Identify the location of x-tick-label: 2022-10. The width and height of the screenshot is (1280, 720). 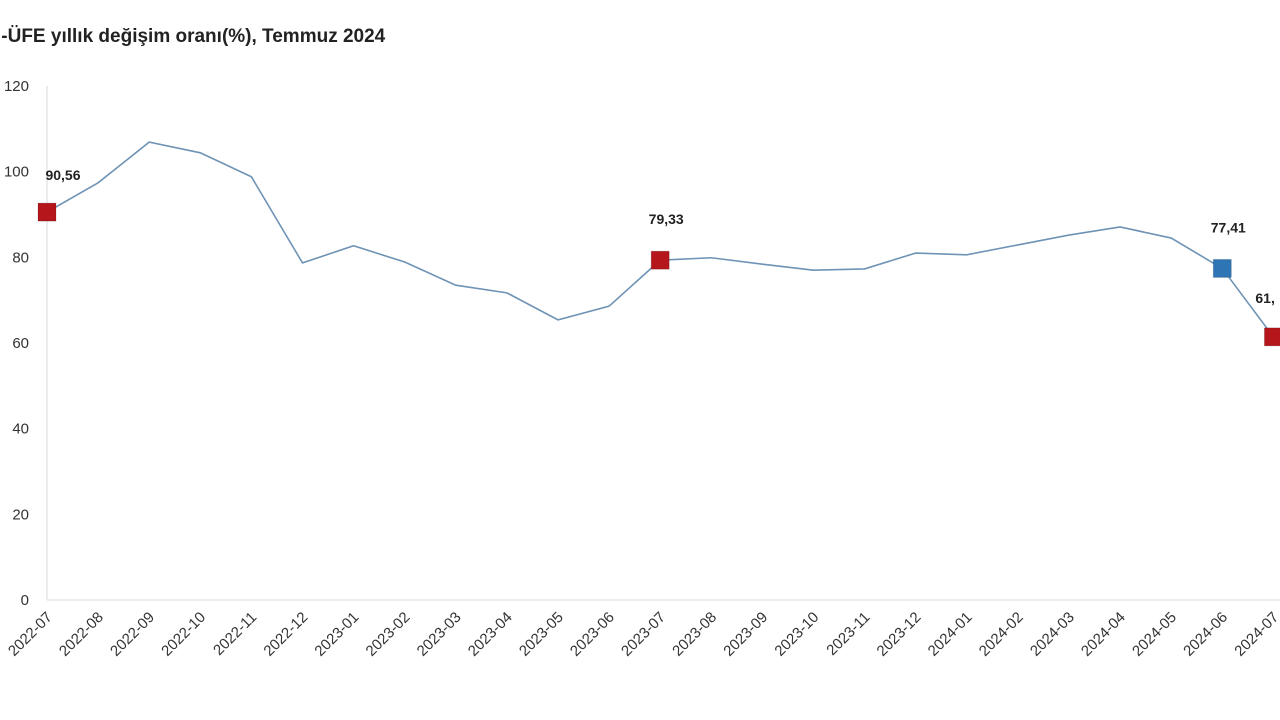
(183, 634).